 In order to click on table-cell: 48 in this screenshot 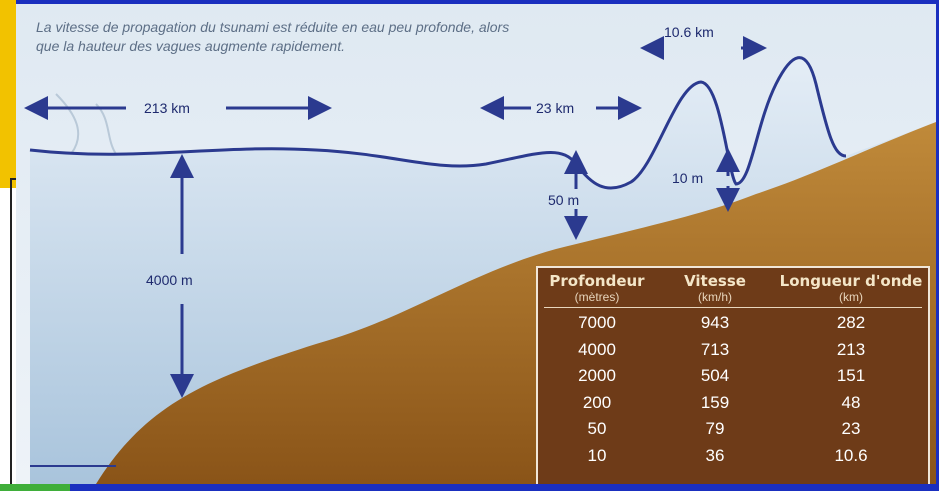, I will do `click(851, 402)`.